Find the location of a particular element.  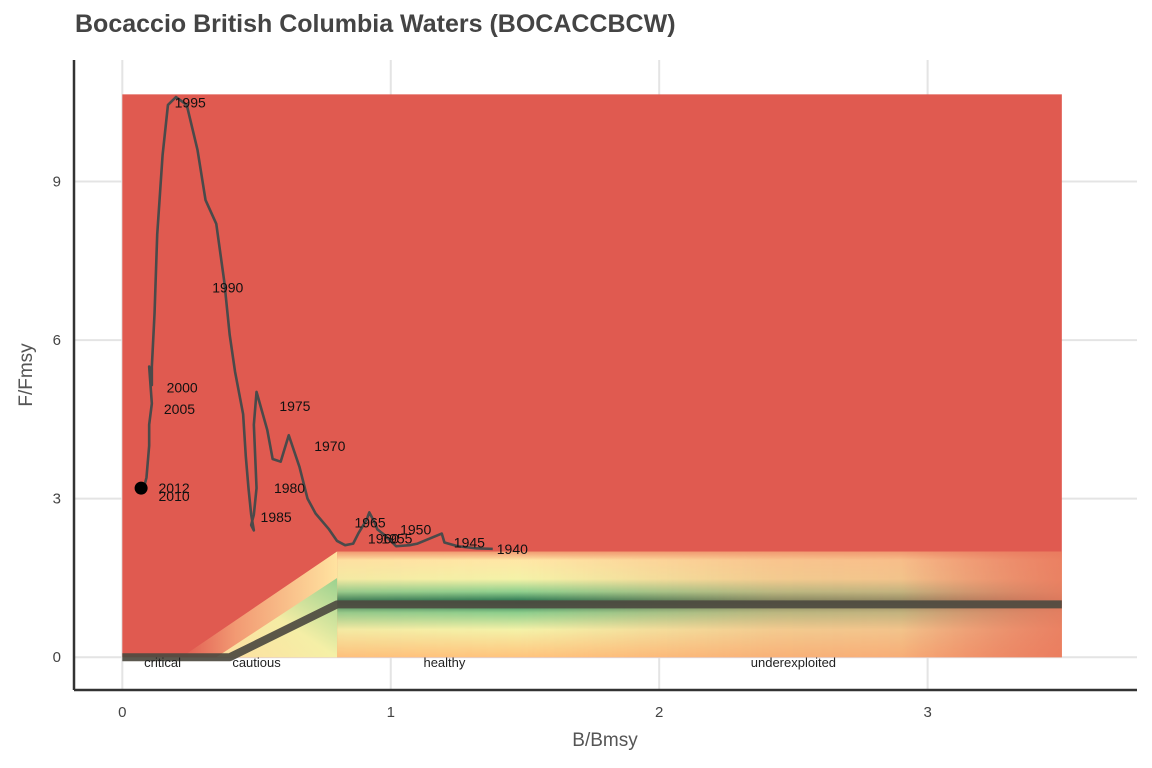

x-axis-title: B/Bmsy is located at coordinates (605, 740).